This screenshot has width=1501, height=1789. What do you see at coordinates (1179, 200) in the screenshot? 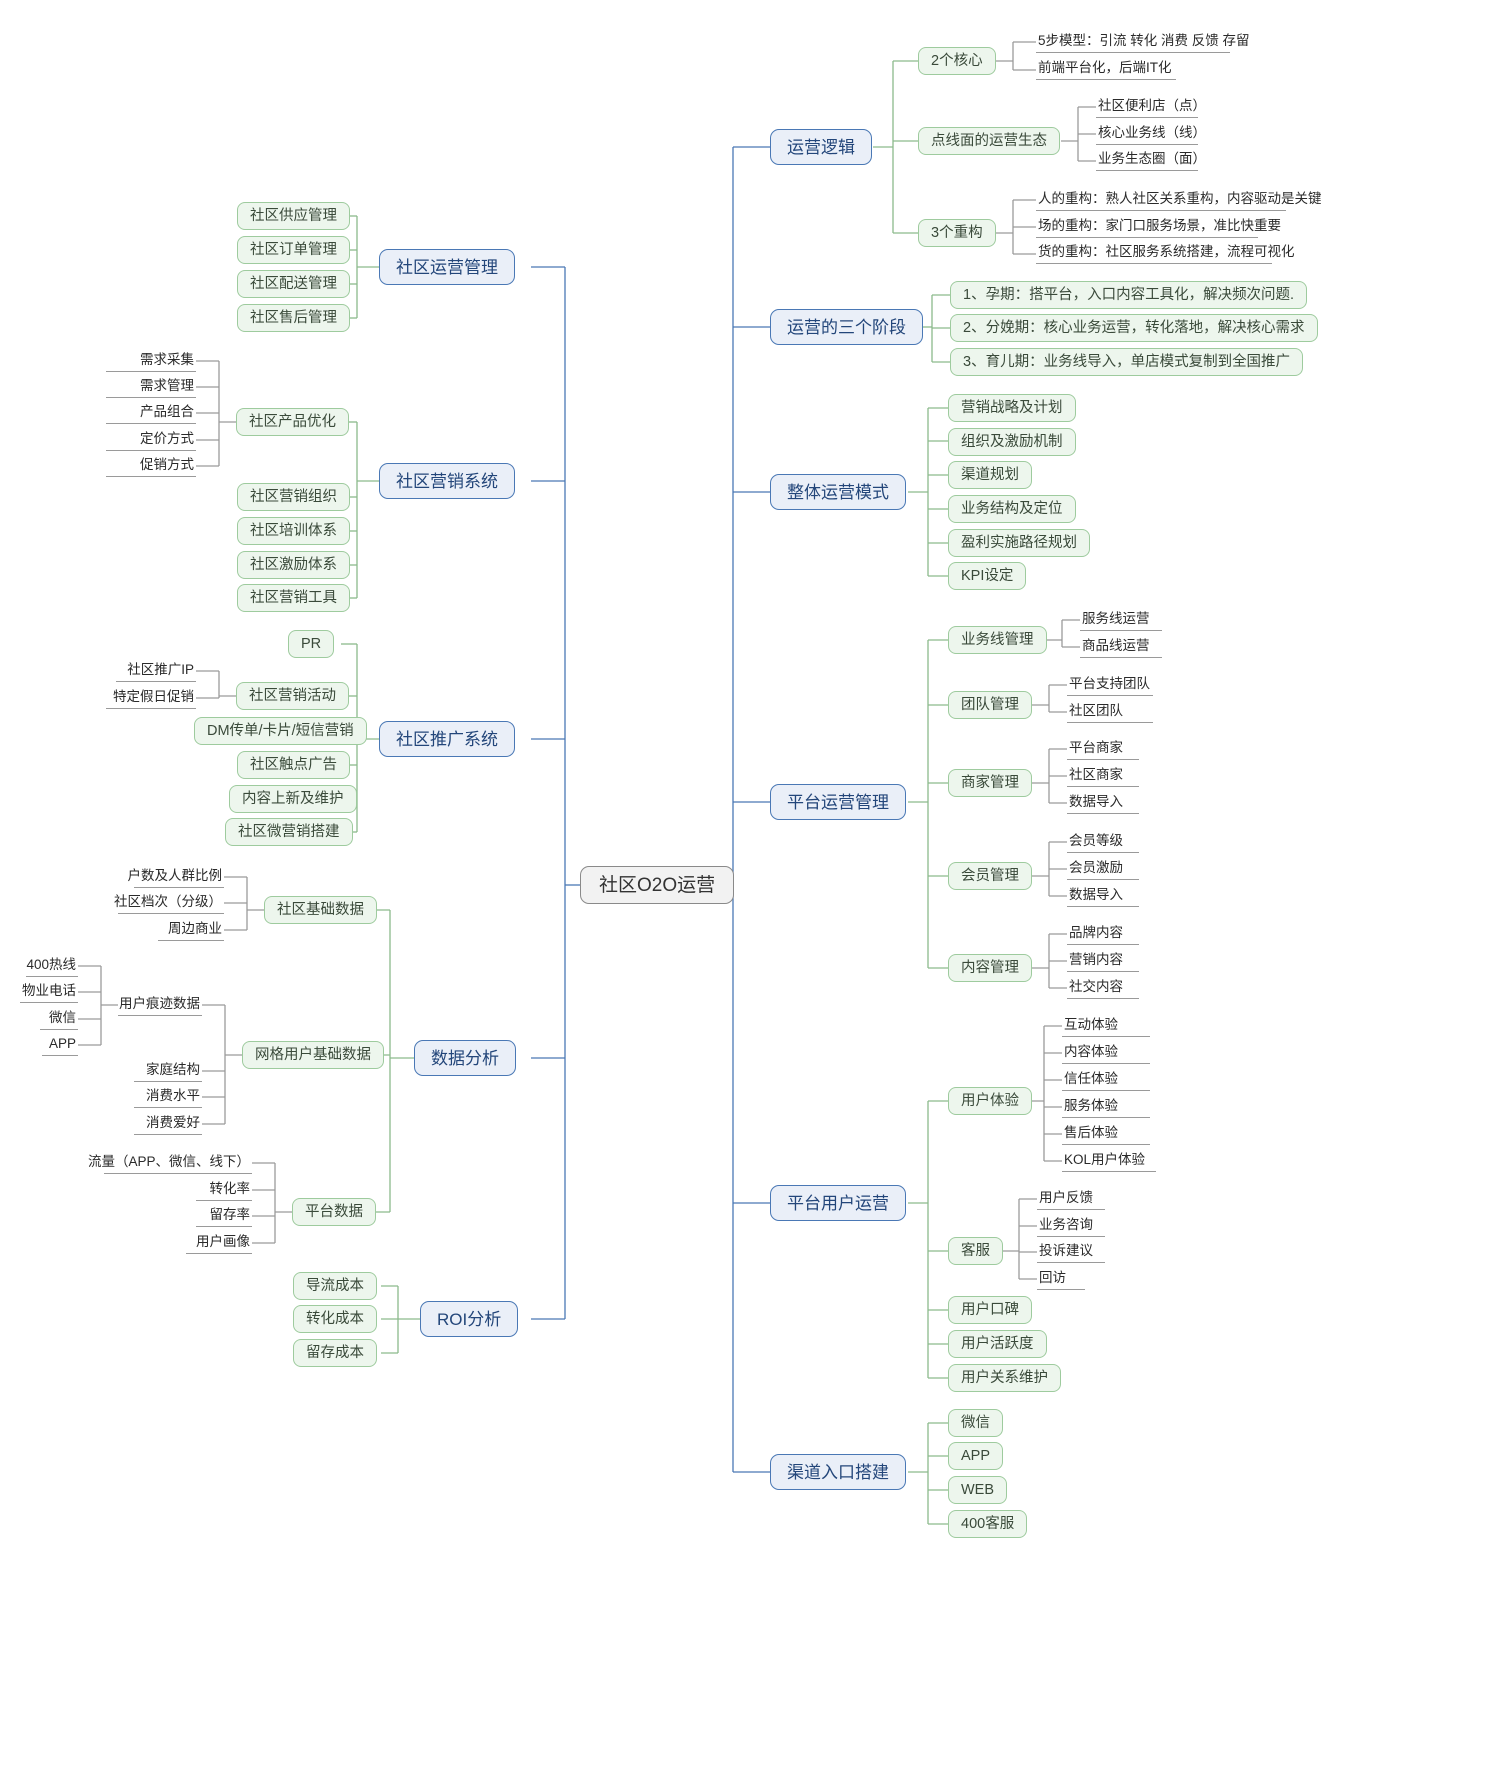
I see `leaf-people-reconstruction: 人的重构：熟人社区关系重构，内容驱动是关键` at bounding box center [1179, 200].